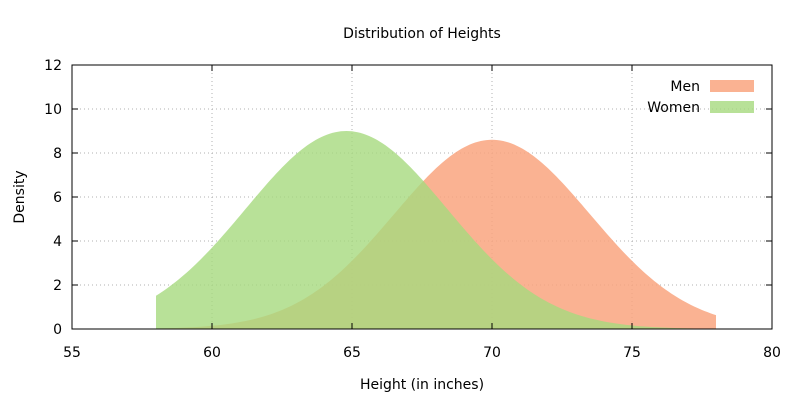 This screenshot has height=400, width=800. What do you see at coordinates (685, 87) in the screenshot?
I see `legend-label-men: Men` at bounding box center [685, 87].